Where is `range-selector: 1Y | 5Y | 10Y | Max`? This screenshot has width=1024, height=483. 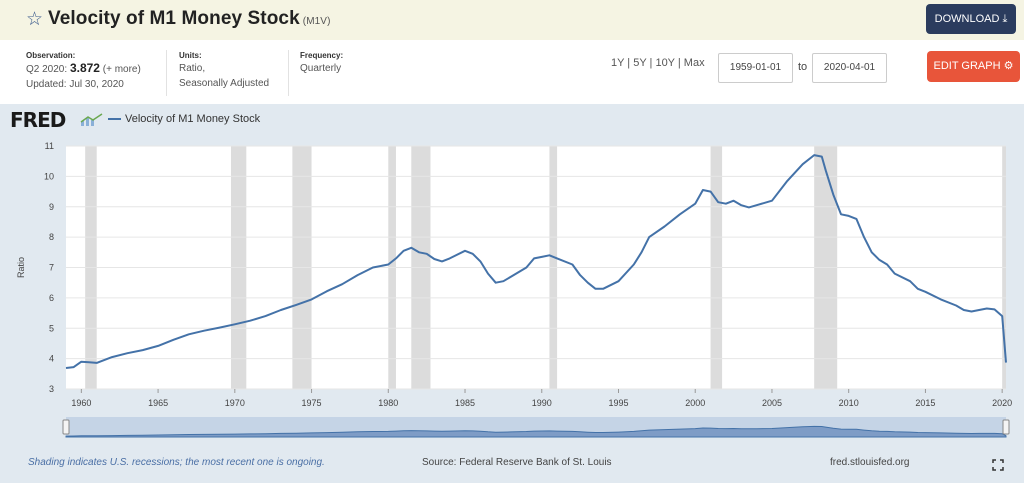 range-selector: 1Y | 5Y | 10Y | Max is located at coordinates (658, 63).